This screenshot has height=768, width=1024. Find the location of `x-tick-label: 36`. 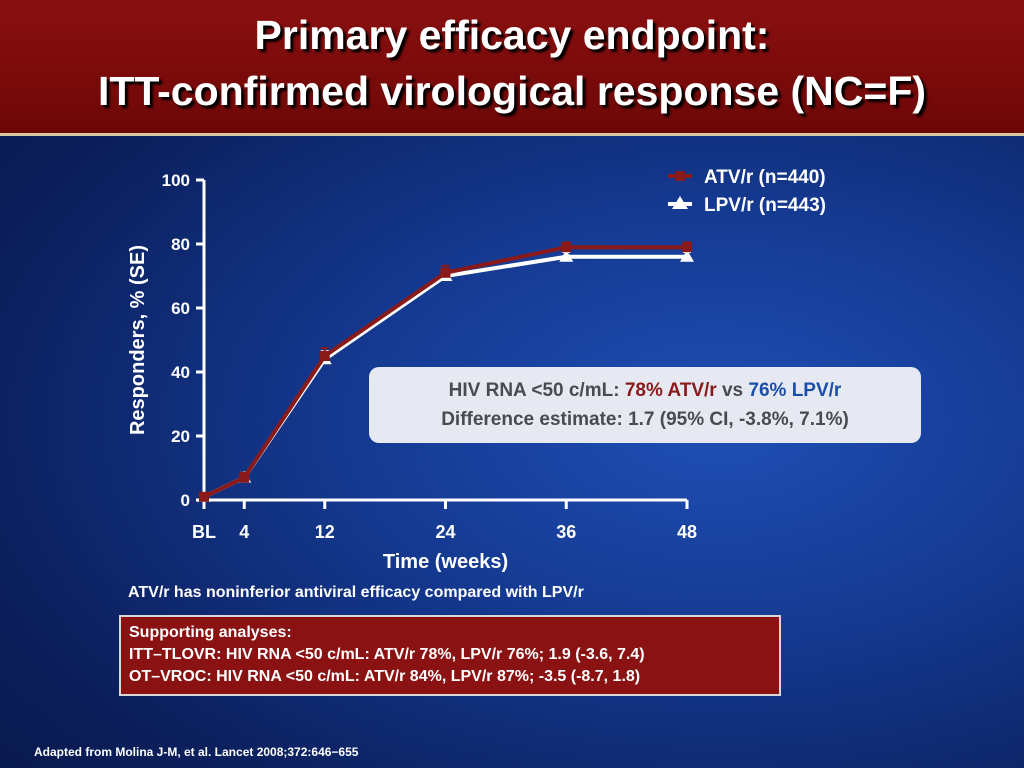

x-tick-label: 36 is located at coordinates (566, 532).